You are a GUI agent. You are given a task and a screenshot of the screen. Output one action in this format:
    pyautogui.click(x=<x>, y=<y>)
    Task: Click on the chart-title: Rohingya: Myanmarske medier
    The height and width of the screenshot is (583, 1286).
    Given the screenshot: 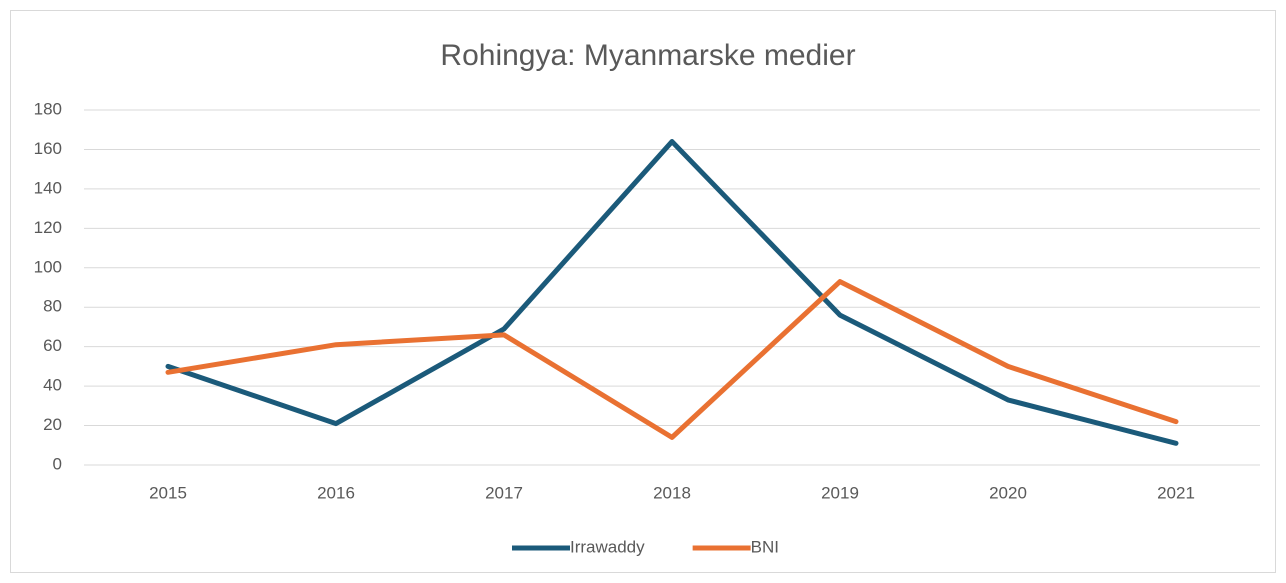 What is the action you would take?
    pyautogui.click(x=647, y=55)
    